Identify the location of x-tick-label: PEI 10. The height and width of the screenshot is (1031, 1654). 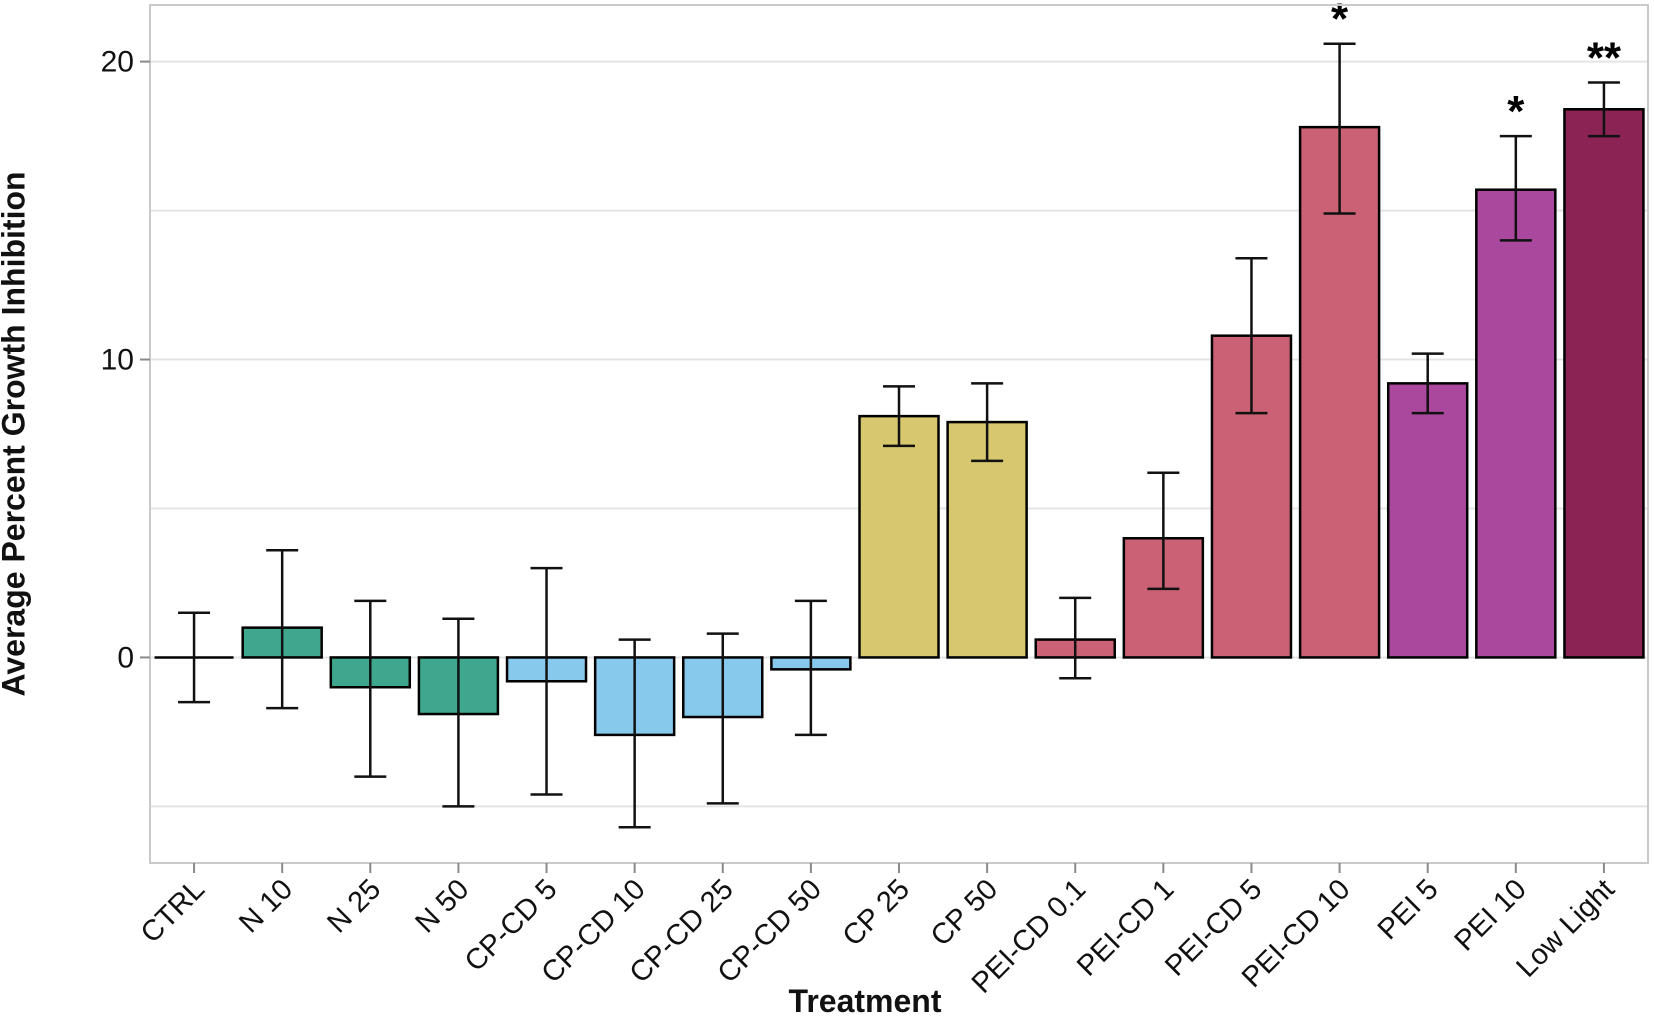
(1491, 915).